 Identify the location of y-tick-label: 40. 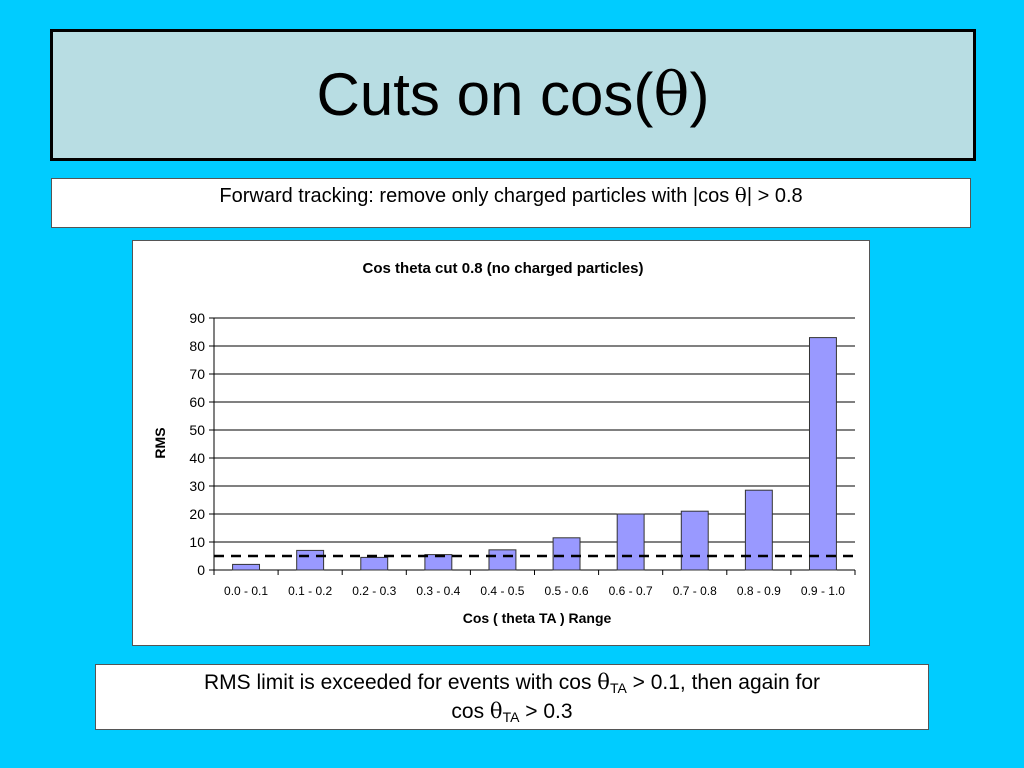
(197, 458).